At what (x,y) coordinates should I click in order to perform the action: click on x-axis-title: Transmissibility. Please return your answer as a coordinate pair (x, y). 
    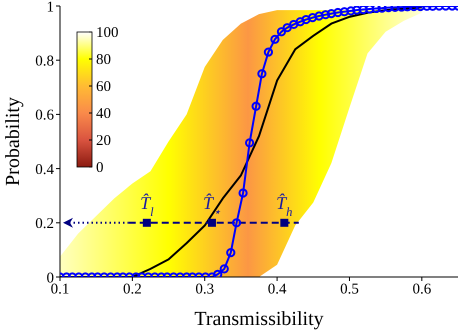
    Looking at the image, I should click on (259, 319).